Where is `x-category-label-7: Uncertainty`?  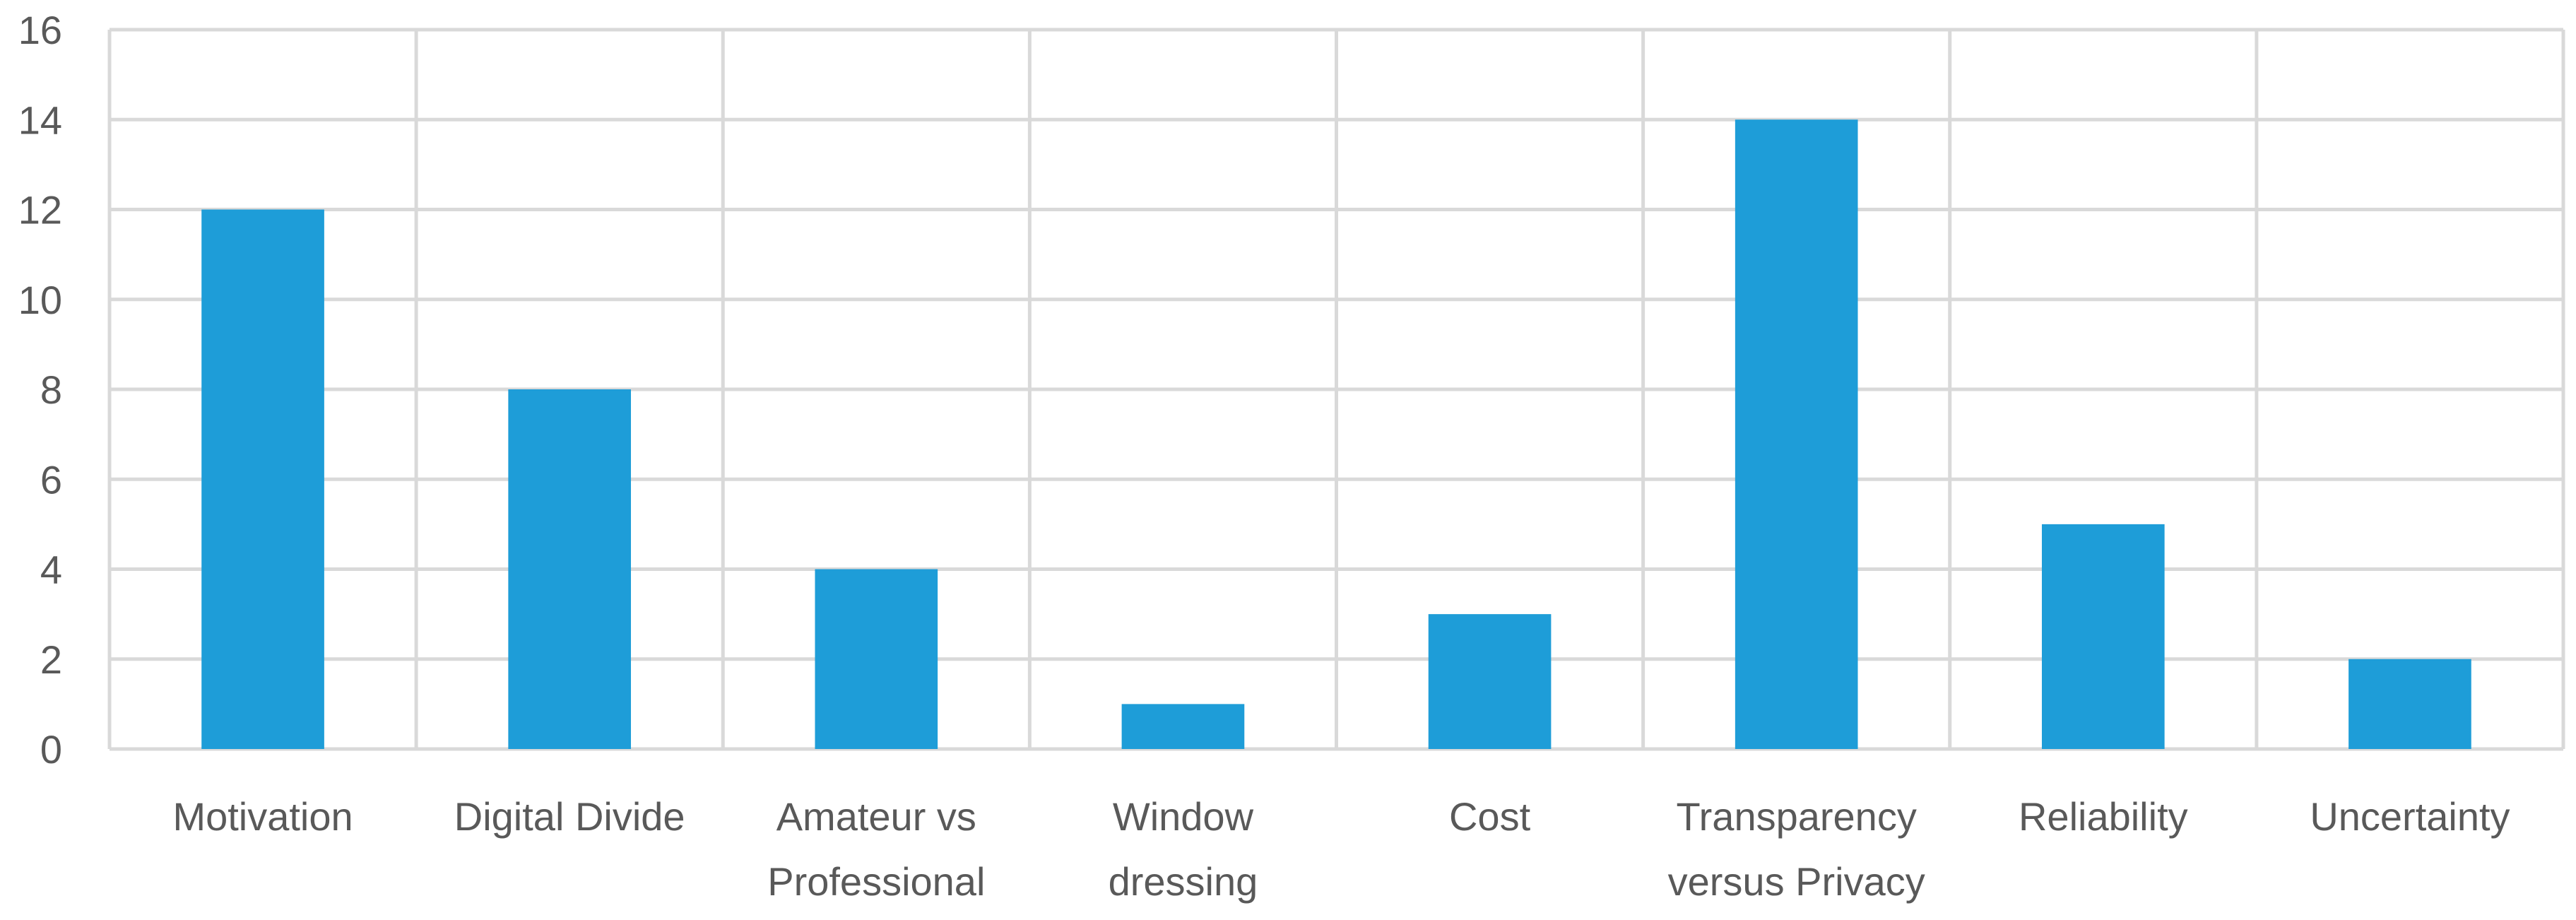
x-category-label-7: Uncertainty is located at coordinates (2410, 816).